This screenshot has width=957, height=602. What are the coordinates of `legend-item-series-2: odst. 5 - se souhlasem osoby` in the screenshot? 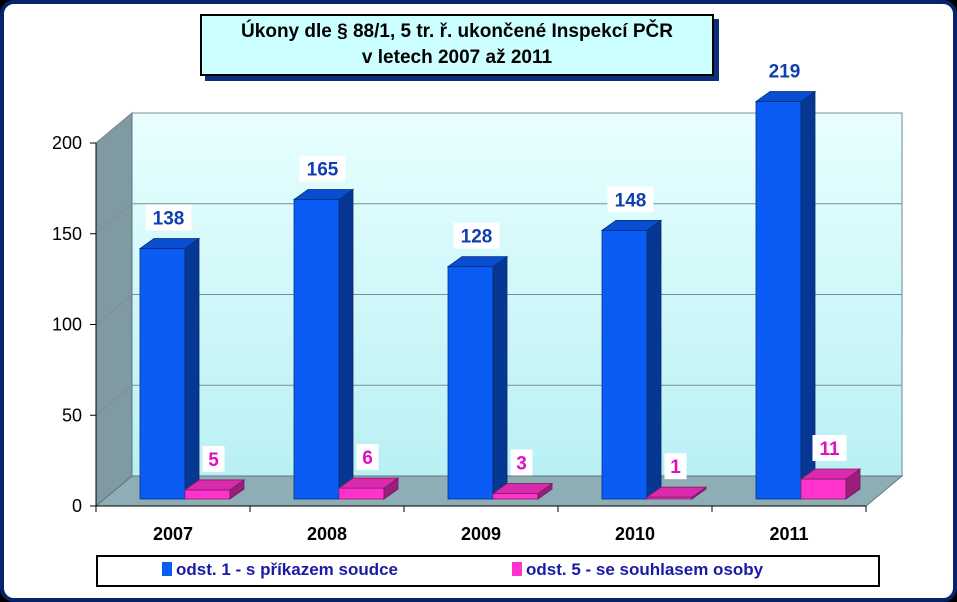 It's located at (637, 570).